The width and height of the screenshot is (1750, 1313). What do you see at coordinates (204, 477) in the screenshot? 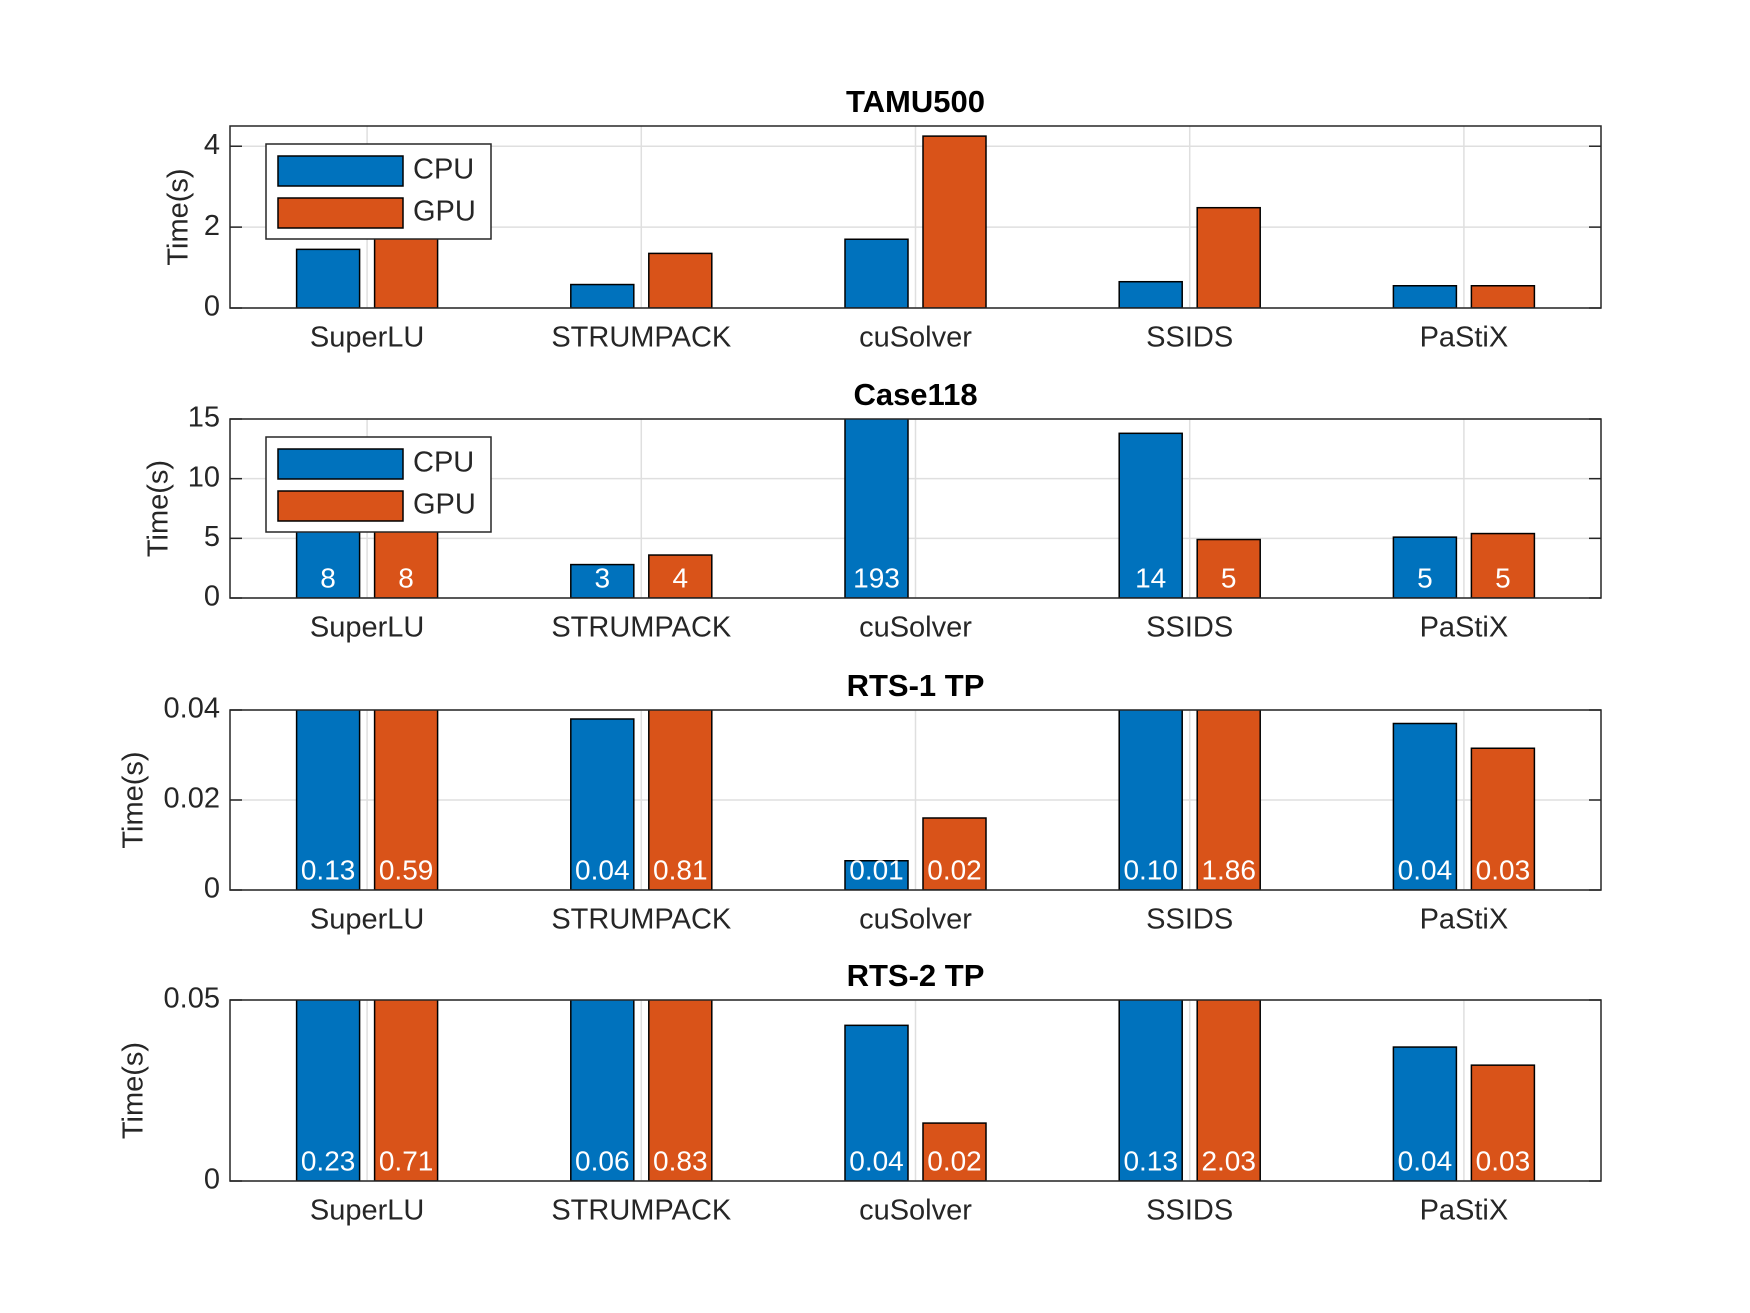
I see `y-tick-label: 10` at bounding box center [204, 477].